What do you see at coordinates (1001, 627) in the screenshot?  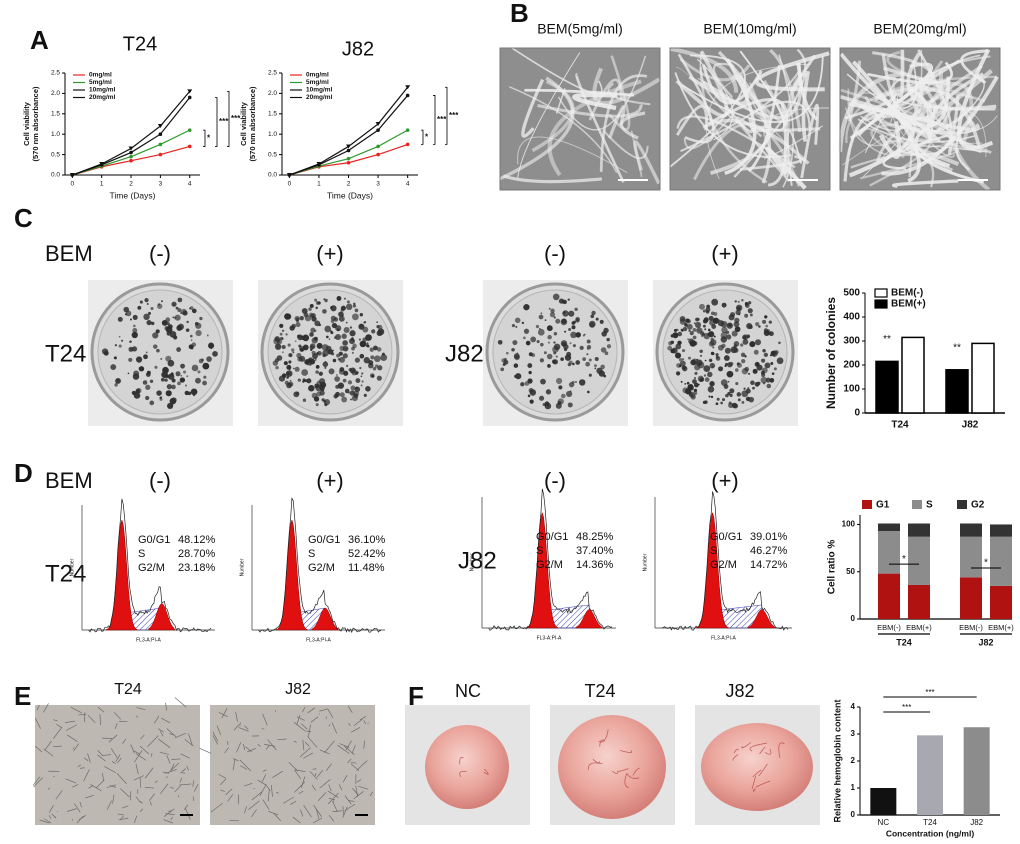 I see `x-tick-label: EBM(+)` at bounding box center [1001, 627].